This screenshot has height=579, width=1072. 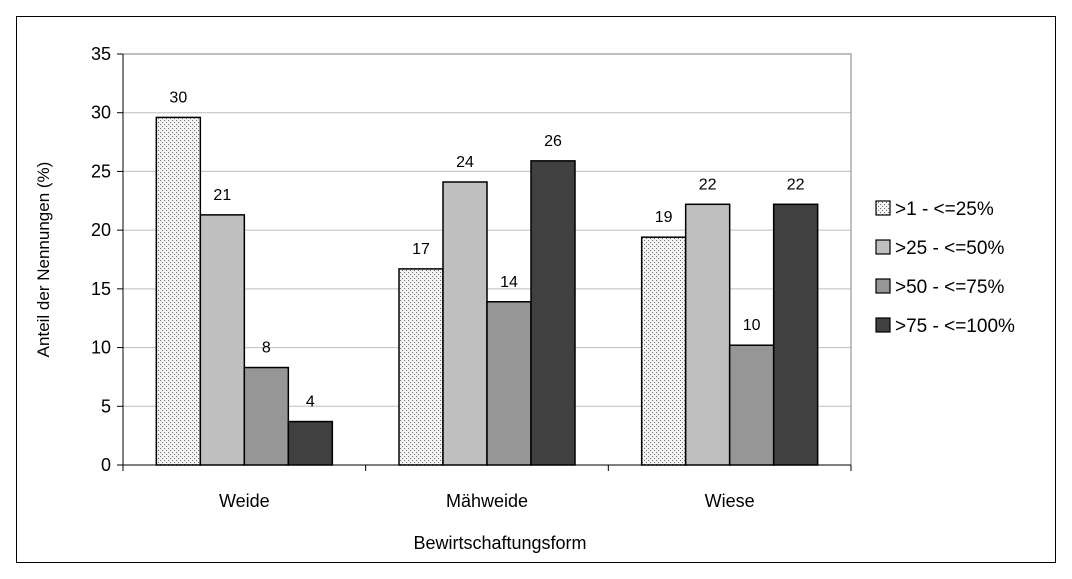 I want to click on x-tick-label: Weide, so click(x=244, y=501).